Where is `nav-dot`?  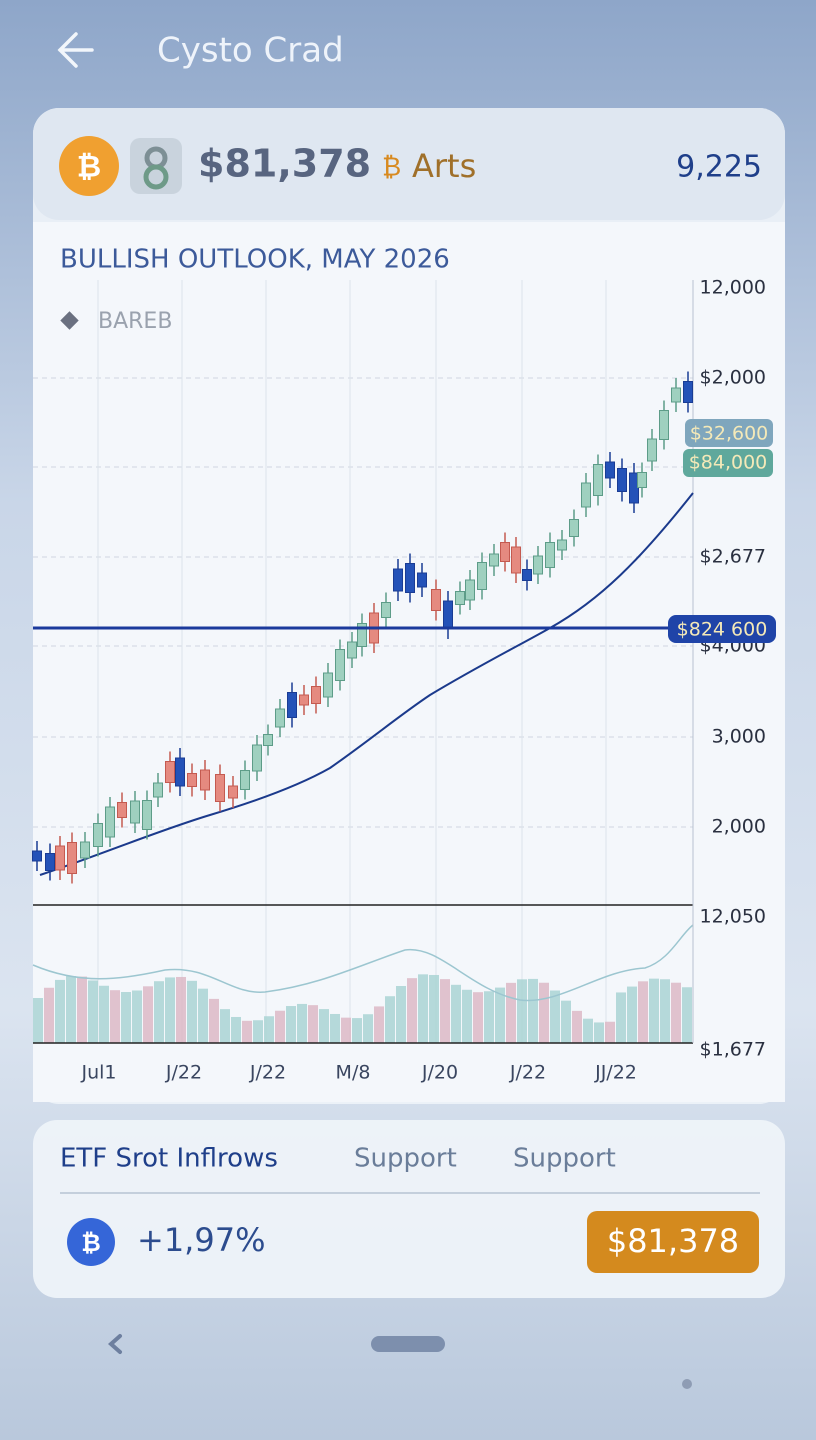 nav-dot is located at coordinates (687, 1384).